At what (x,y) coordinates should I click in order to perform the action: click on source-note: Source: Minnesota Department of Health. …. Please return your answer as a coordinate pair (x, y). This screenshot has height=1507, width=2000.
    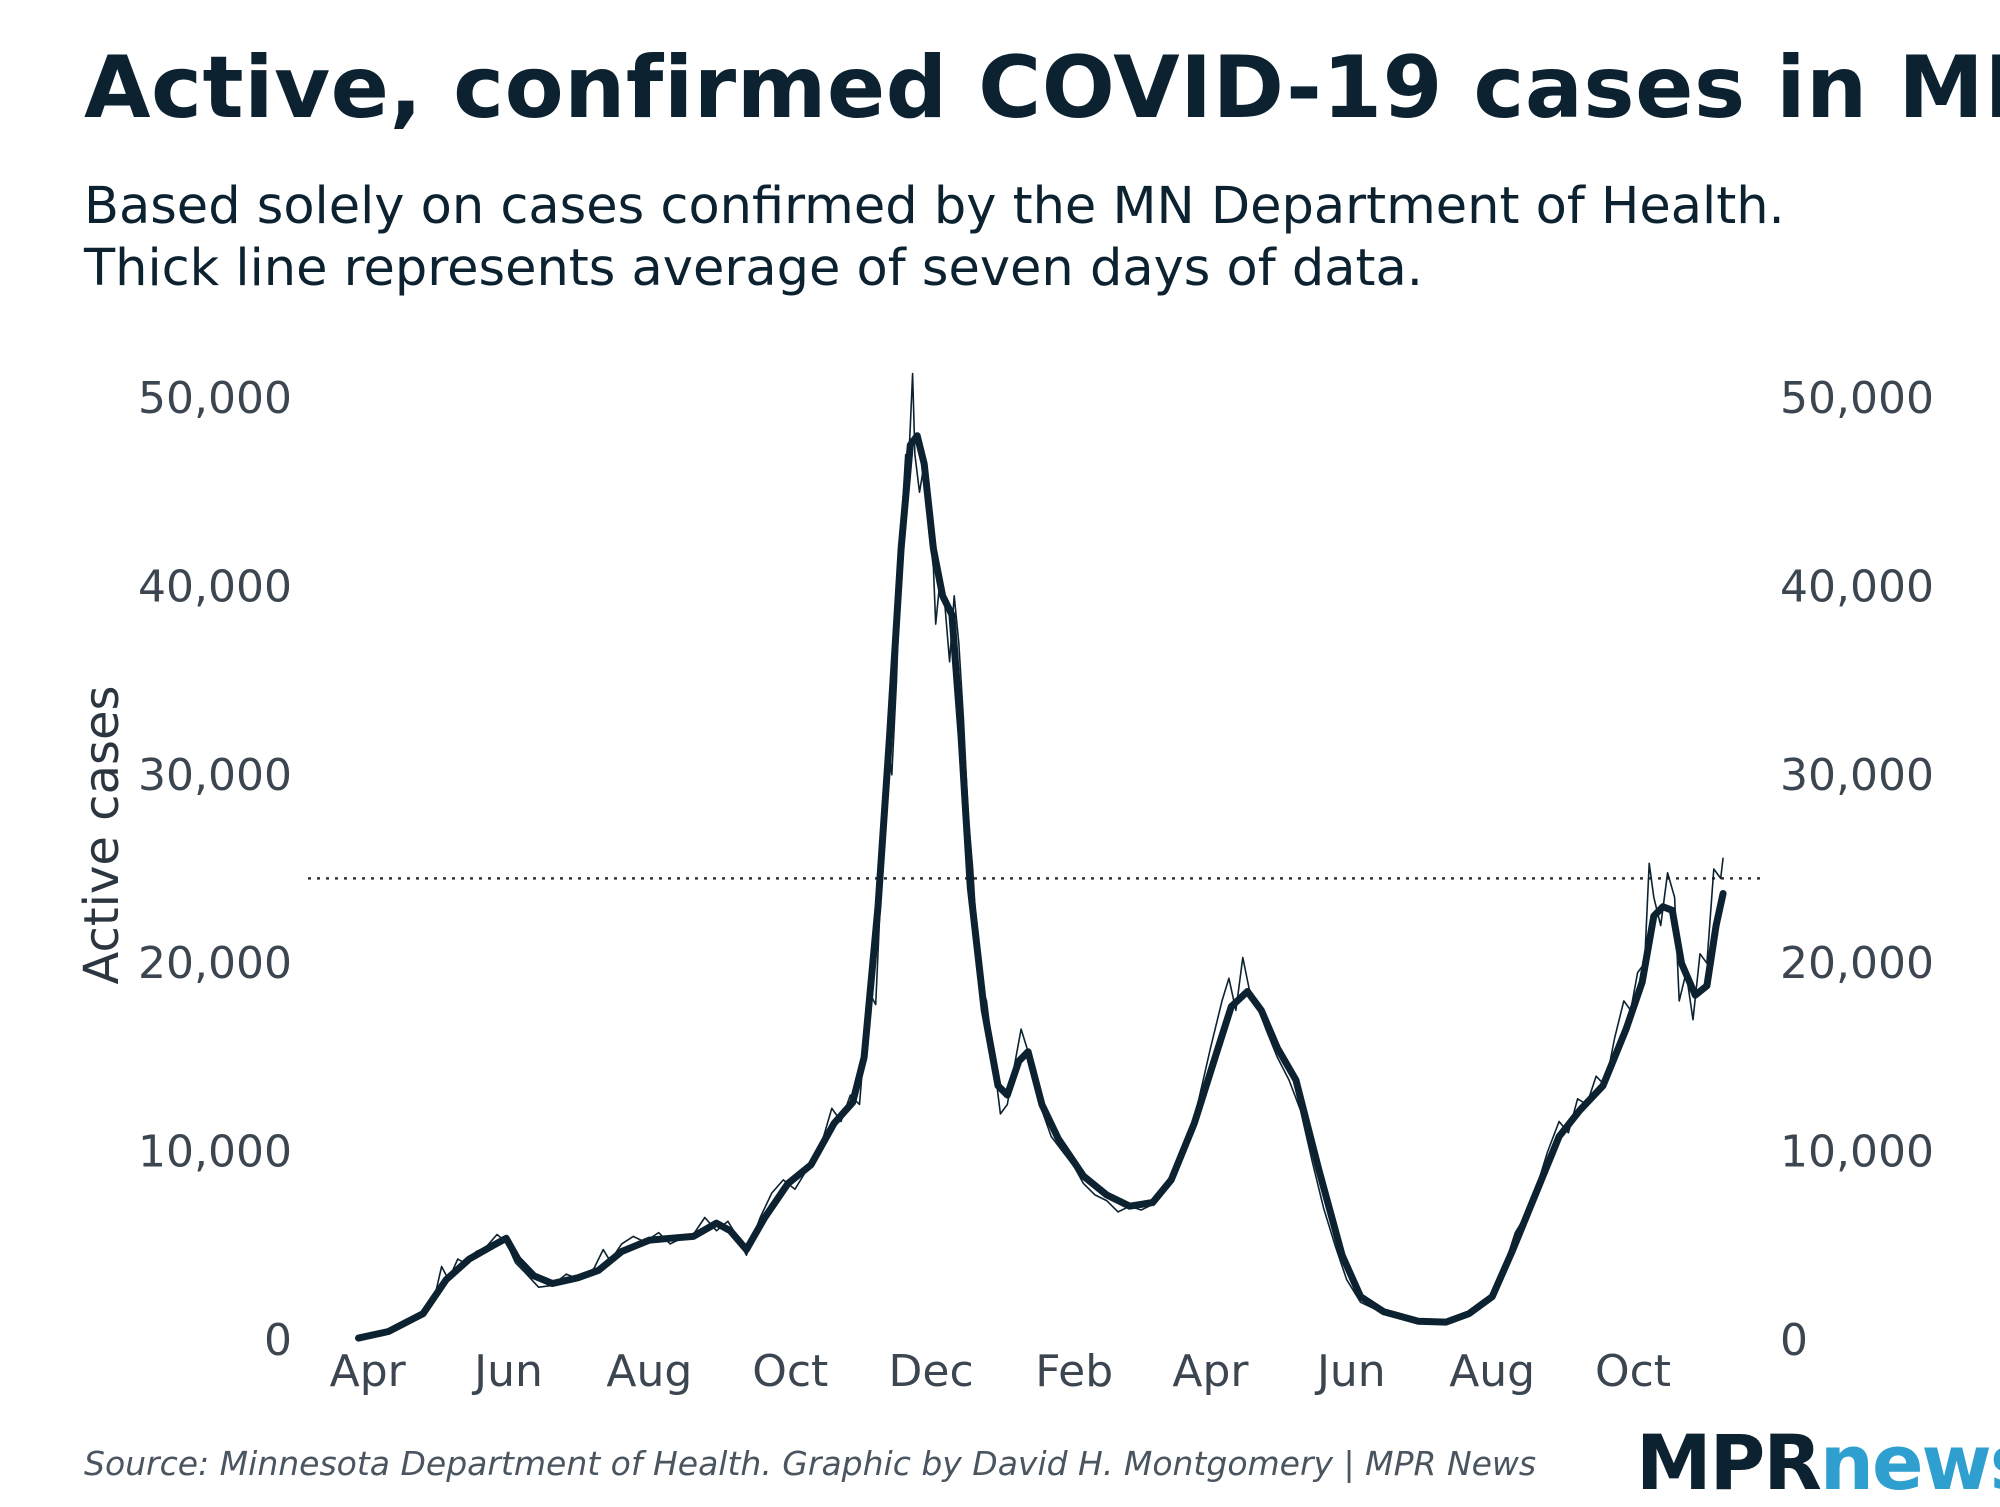
    Looking at the image, I should click on (810, 1463).